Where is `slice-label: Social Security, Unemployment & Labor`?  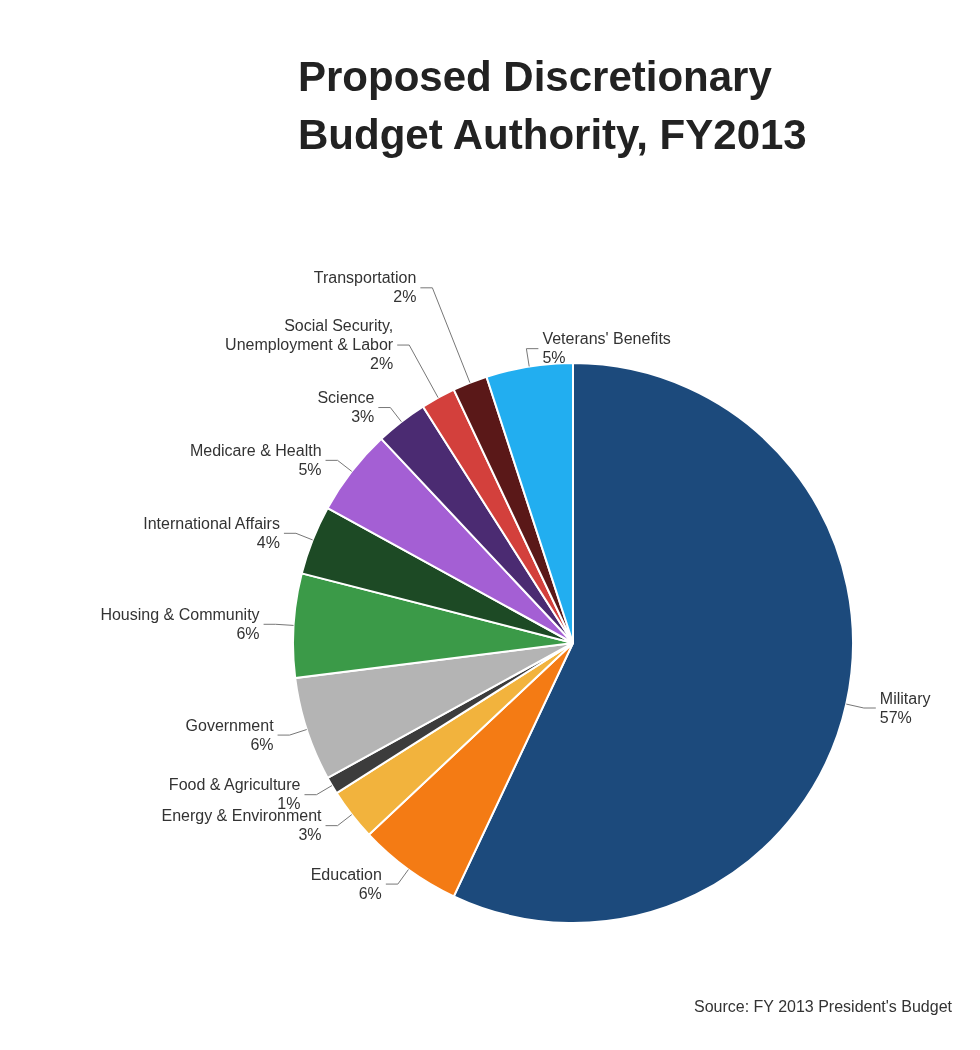
slice-label: Social Security, Unemployment & Labor is located at coordinates (309, 335).